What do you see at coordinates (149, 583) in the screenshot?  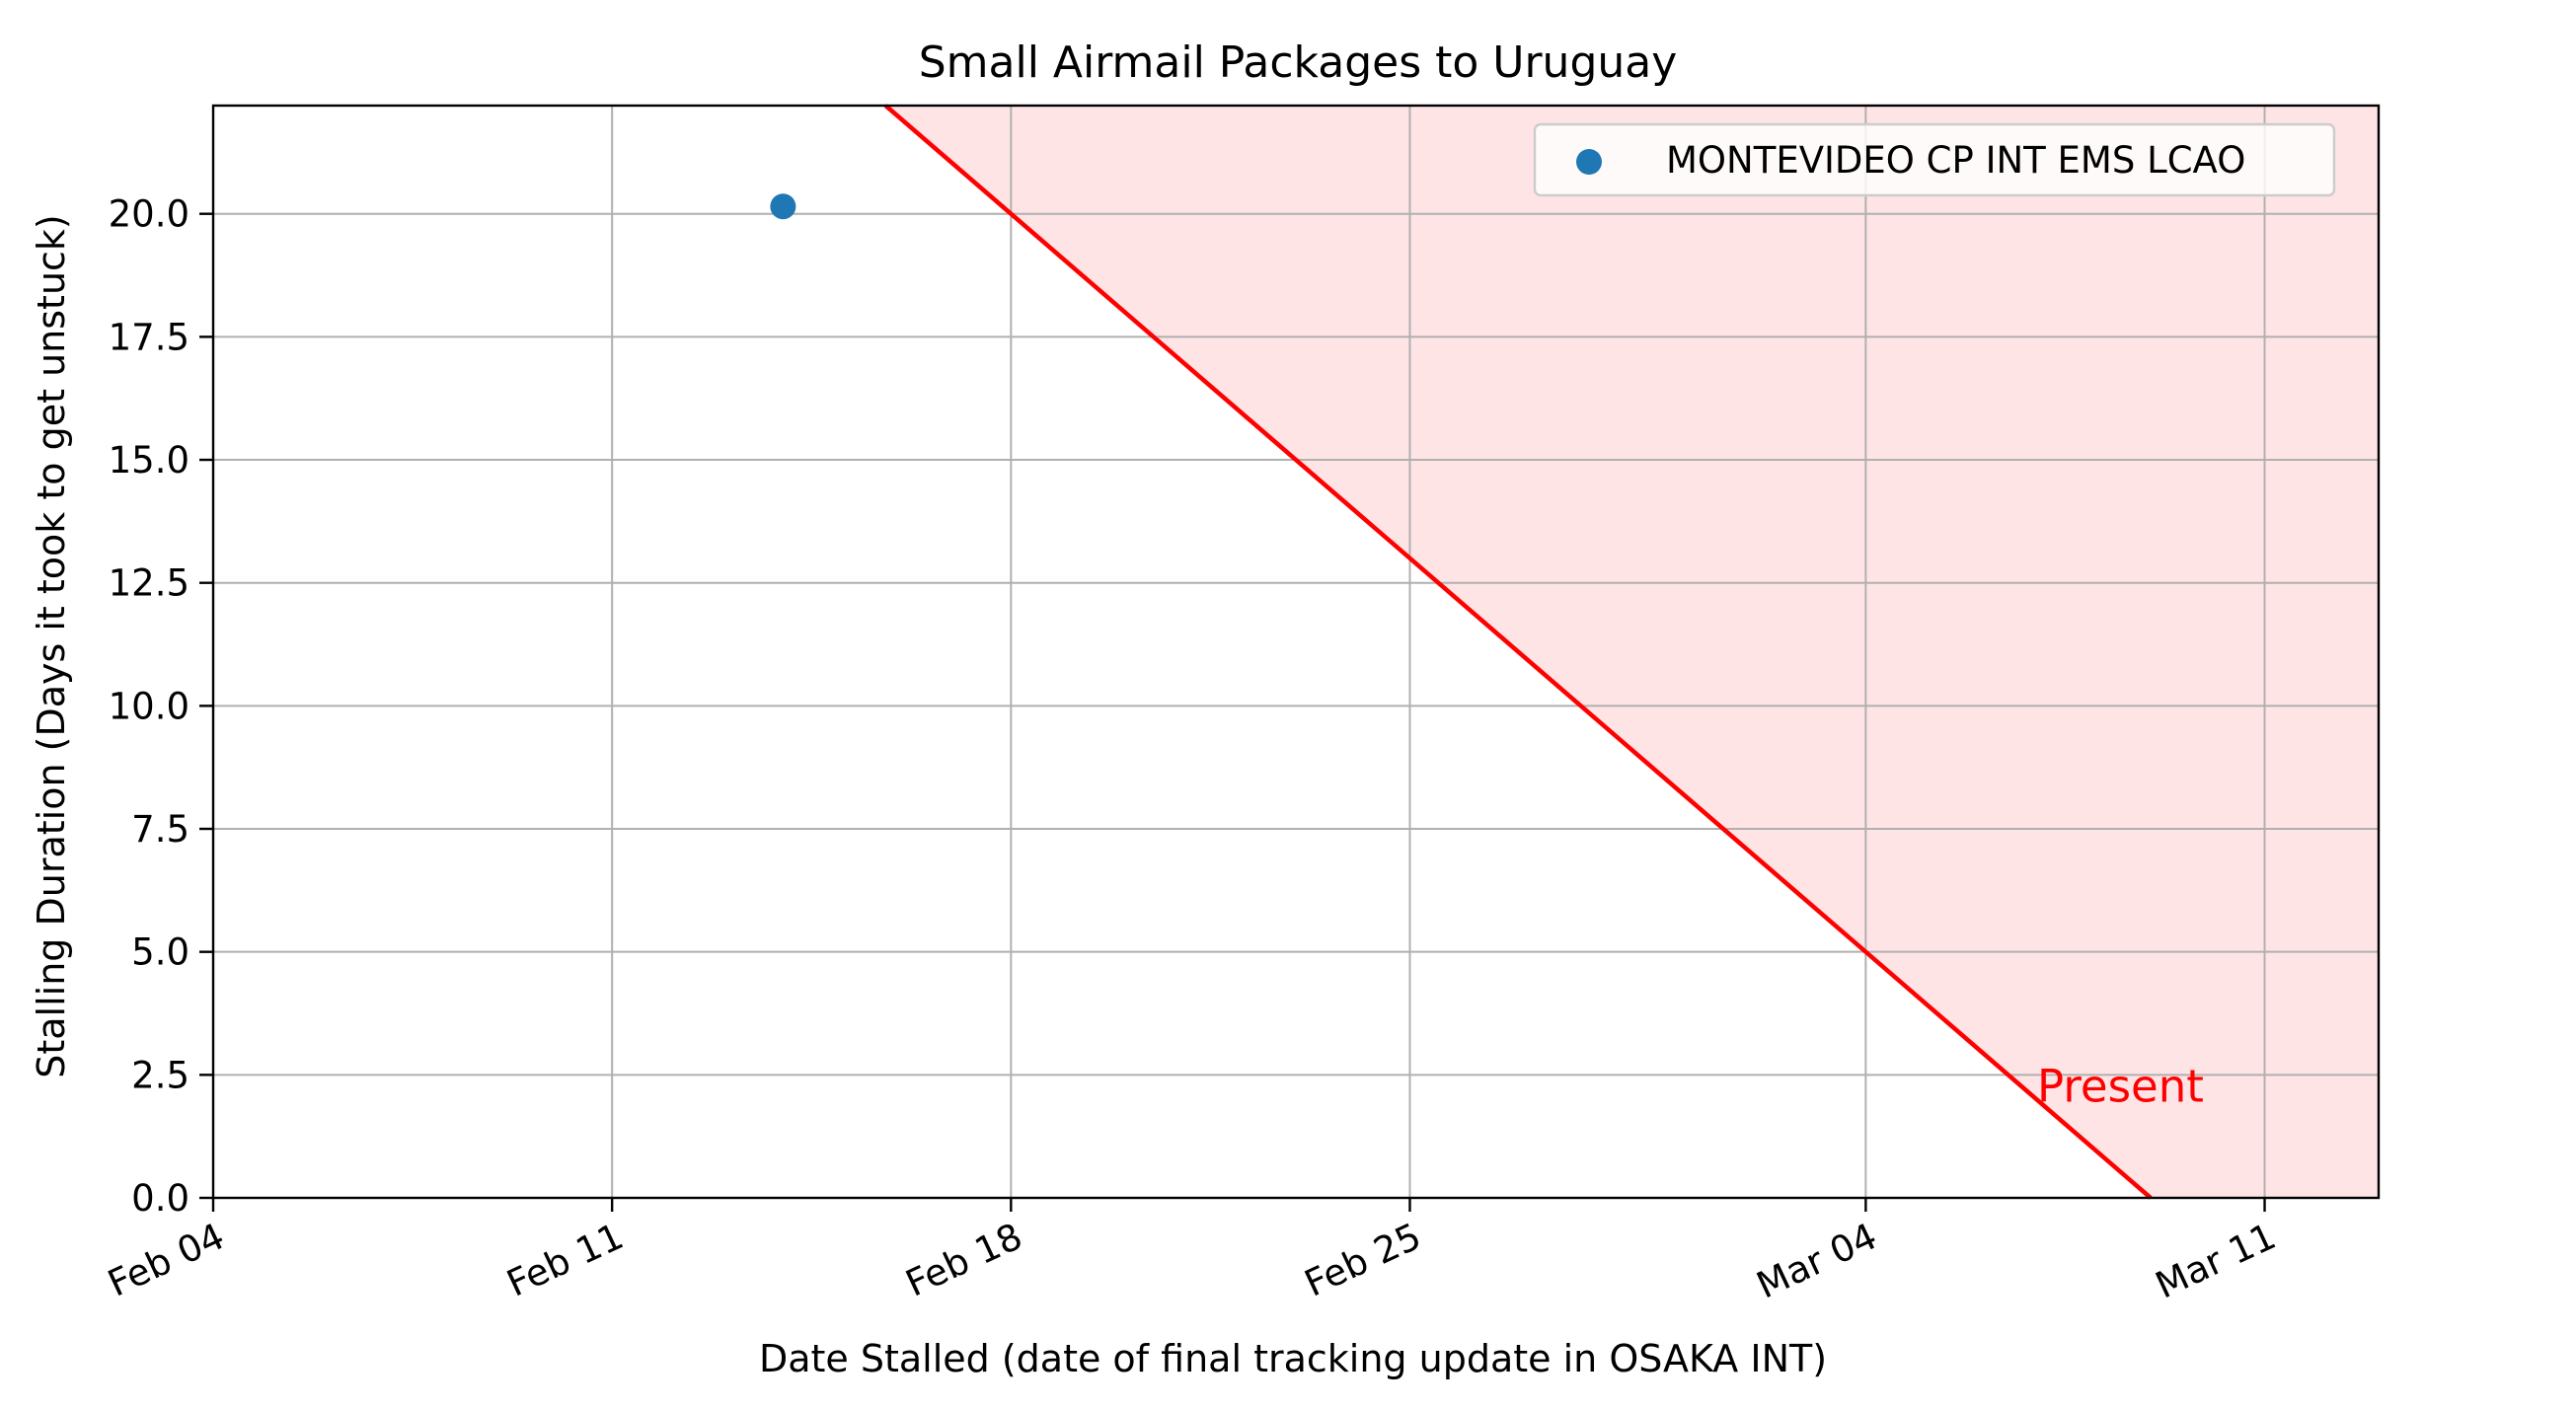 I see `y-tick-label: 12.5` at bounding box center [149, 583].